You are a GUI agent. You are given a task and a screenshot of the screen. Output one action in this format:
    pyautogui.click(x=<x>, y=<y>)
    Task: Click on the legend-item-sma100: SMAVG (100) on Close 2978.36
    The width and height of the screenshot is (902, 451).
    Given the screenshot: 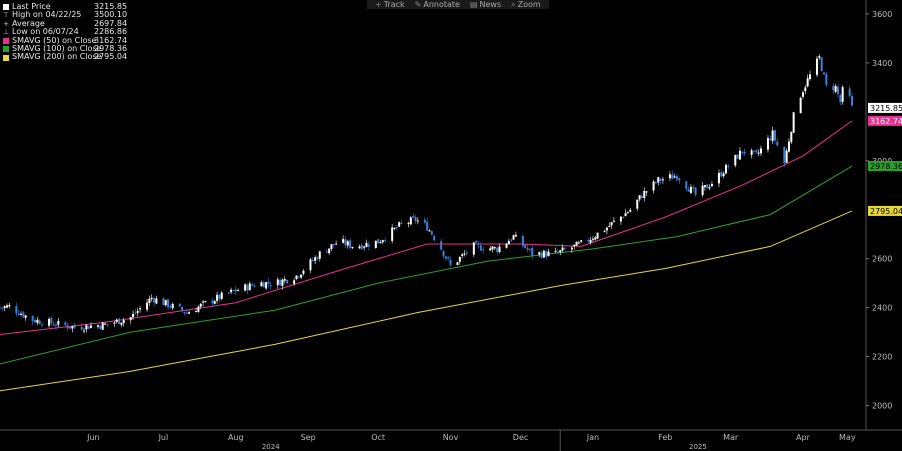 What is the action you would take?
    pyautogui.click(x=65, y=48)
    